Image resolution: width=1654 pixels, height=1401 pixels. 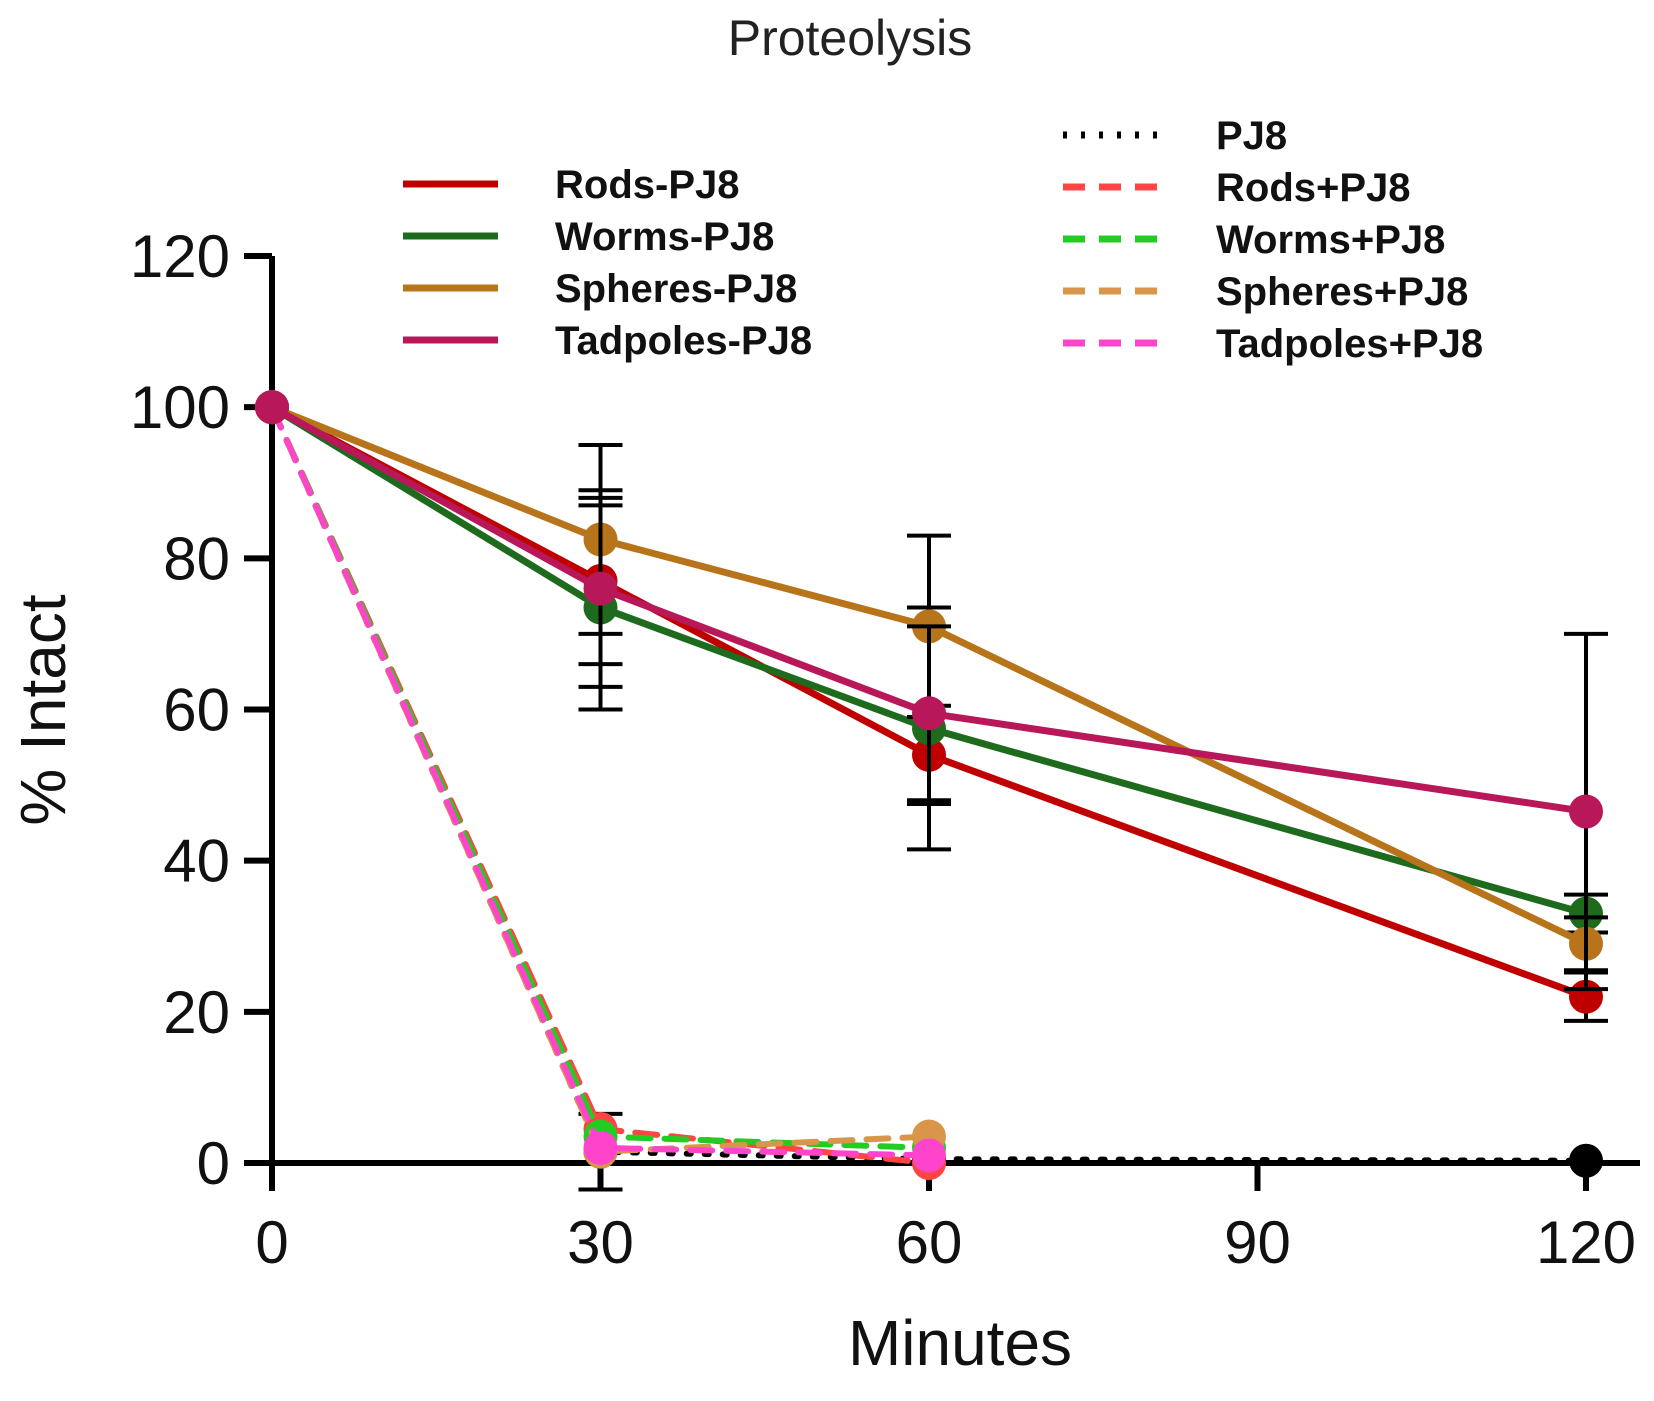 I want to click on legend-item: Worms+PJ8, so click(x=1254, y=240).